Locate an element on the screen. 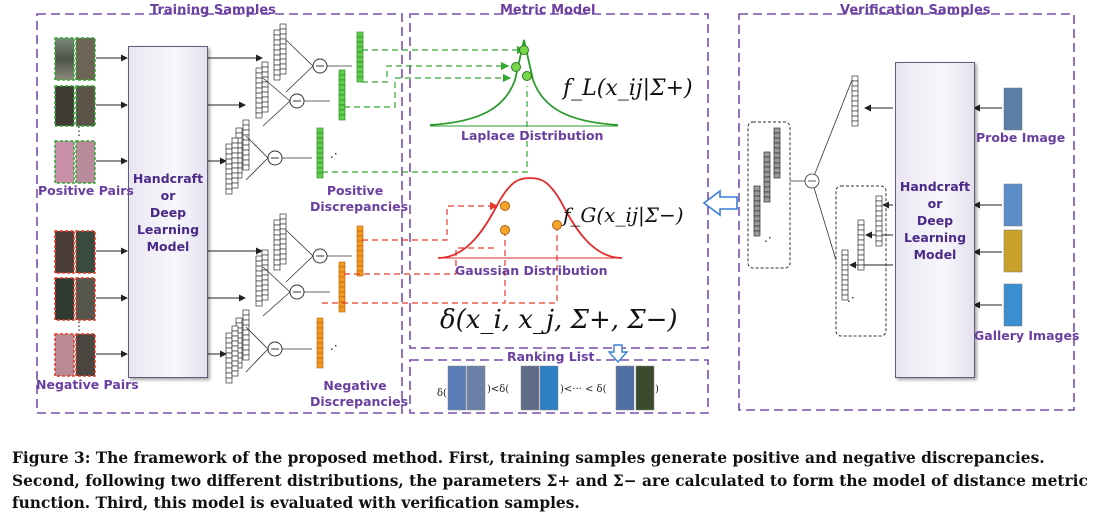 Image resolution: width=1099 pixels, height=529 pixels. difference-vectors-verification is located at coordinates (767, 182).